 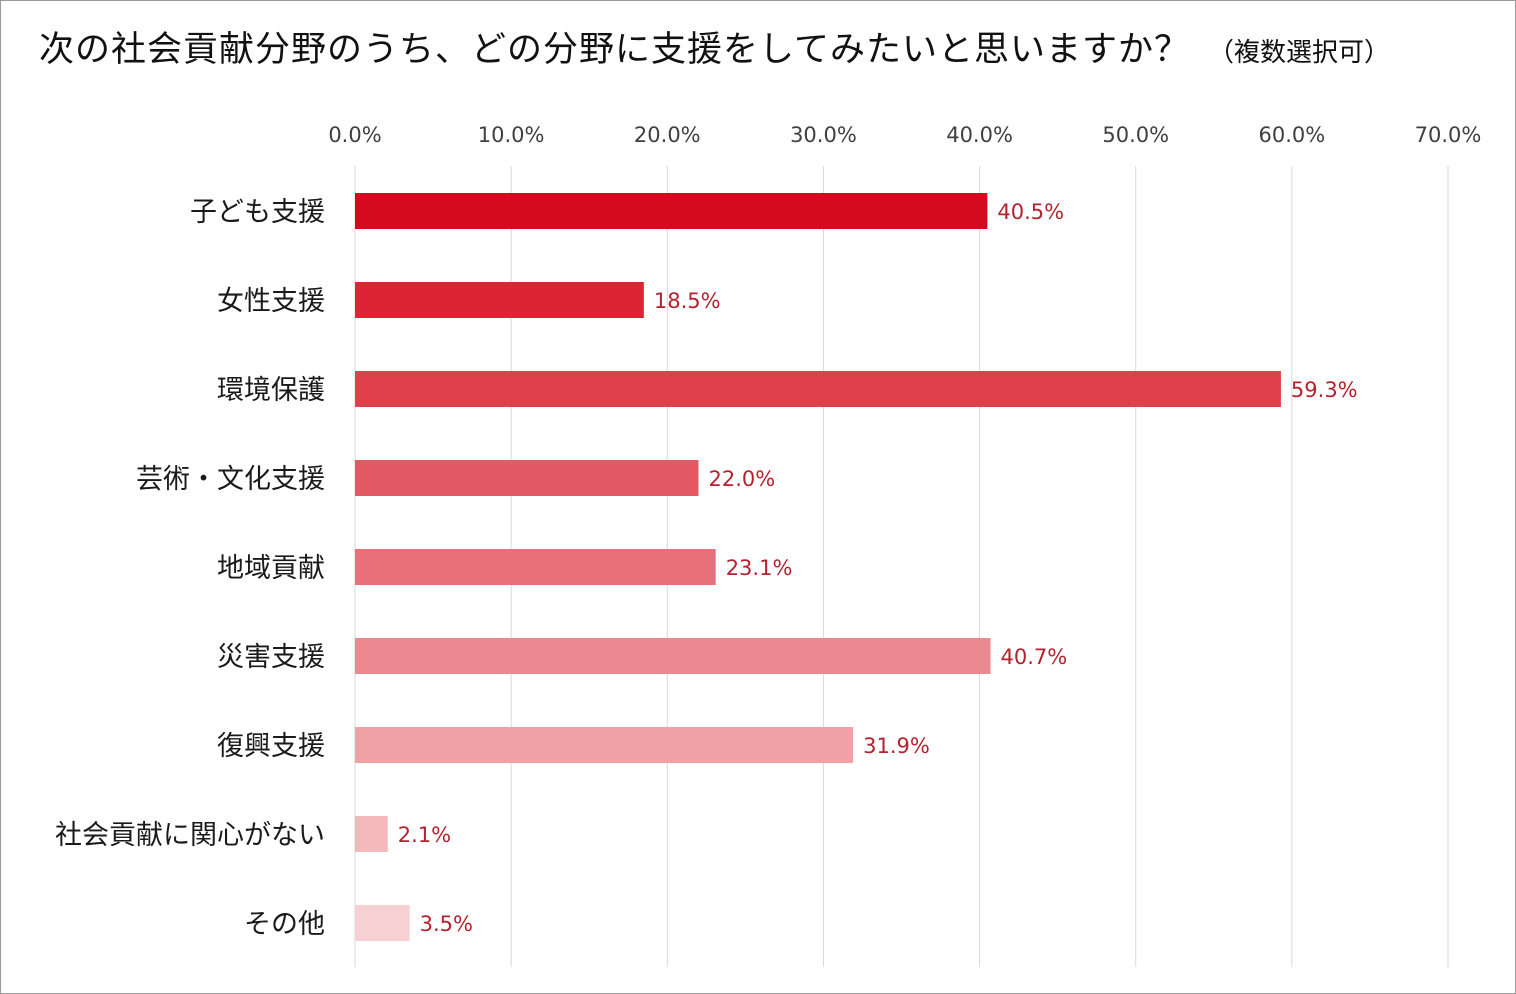 What do you see at coordinates (823, 135) in the screenshot?
I see `x-tick-label: 30.0%` at bounding box center [823, 135].